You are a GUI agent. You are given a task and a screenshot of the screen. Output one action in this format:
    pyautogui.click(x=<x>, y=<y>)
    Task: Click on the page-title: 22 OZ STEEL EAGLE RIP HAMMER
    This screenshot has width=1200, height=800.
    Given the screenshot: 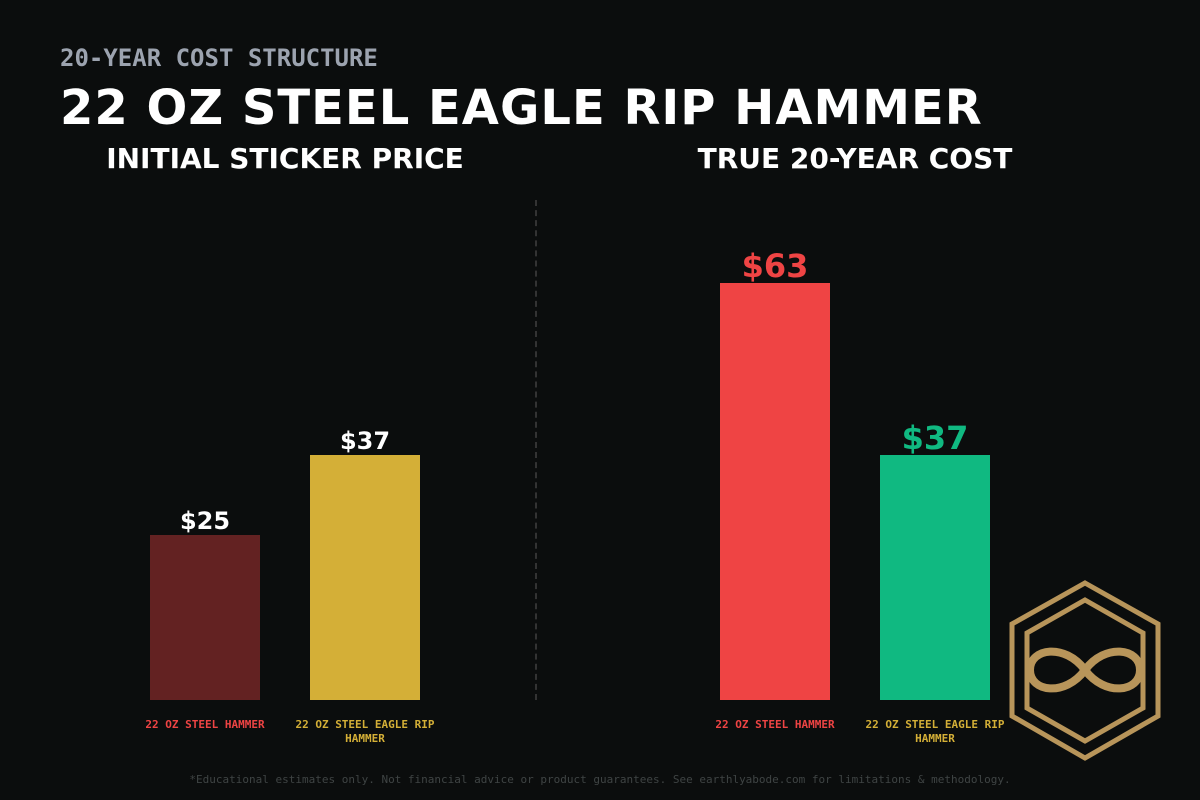 What is the action you would take?
    pyautogui.click(x=521, y=108)
    